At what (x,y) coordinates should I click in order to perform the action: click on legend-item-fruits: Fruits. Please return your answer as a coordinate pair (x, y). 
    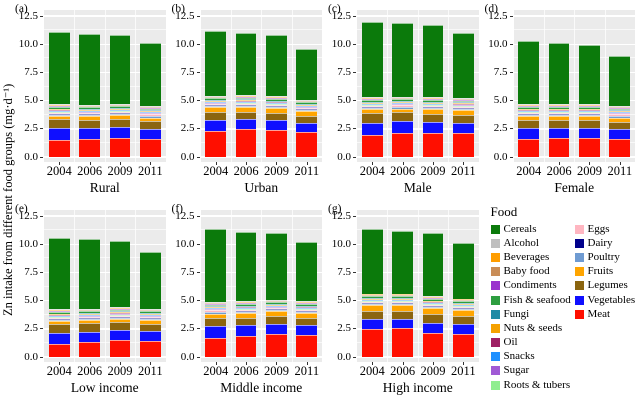
    Looking at the image, I should click on (605, 272).